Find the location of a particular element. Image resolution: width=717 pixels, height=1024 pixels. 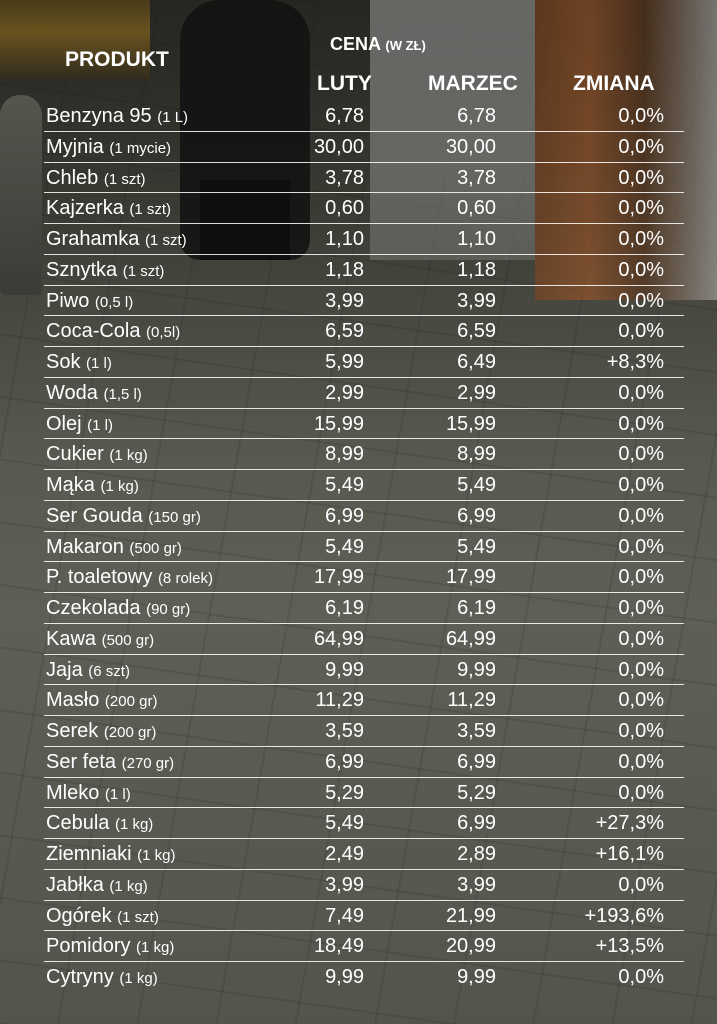

table-row: Jabłka (1 kg) 3,99 3,99 0,0% is located at coordinates (364, 885).